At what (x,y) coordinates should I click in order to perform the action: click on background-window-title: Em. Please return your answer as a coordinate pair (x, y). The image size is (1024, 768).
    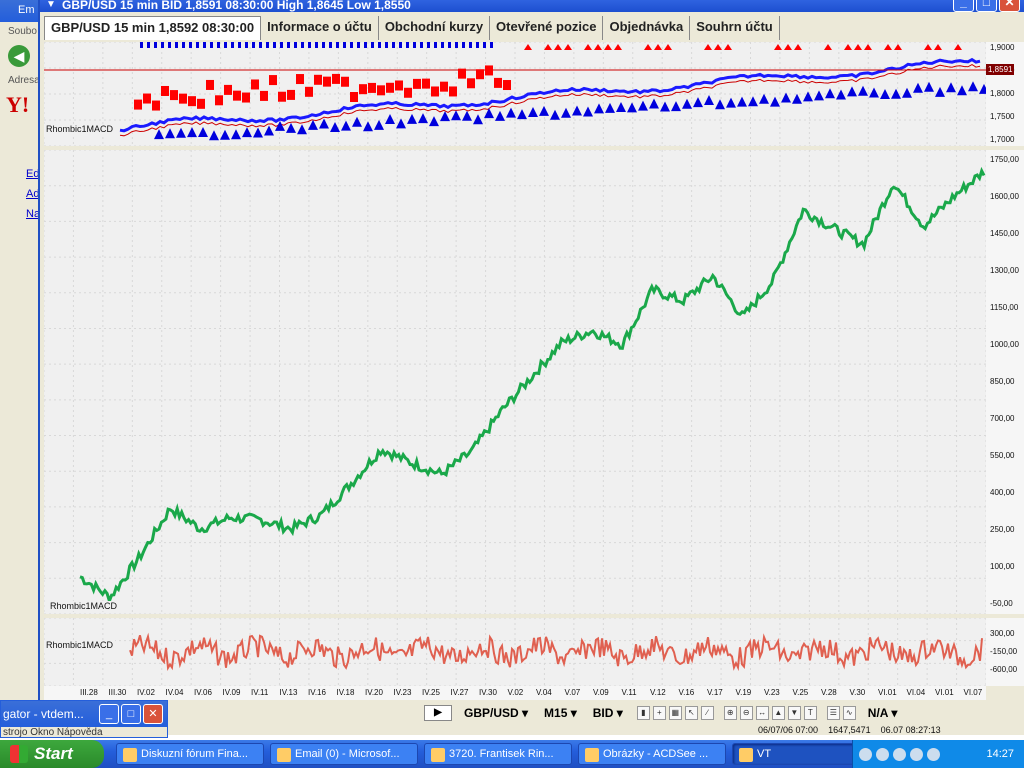
    Looking at the image, I should click on (19, 11).